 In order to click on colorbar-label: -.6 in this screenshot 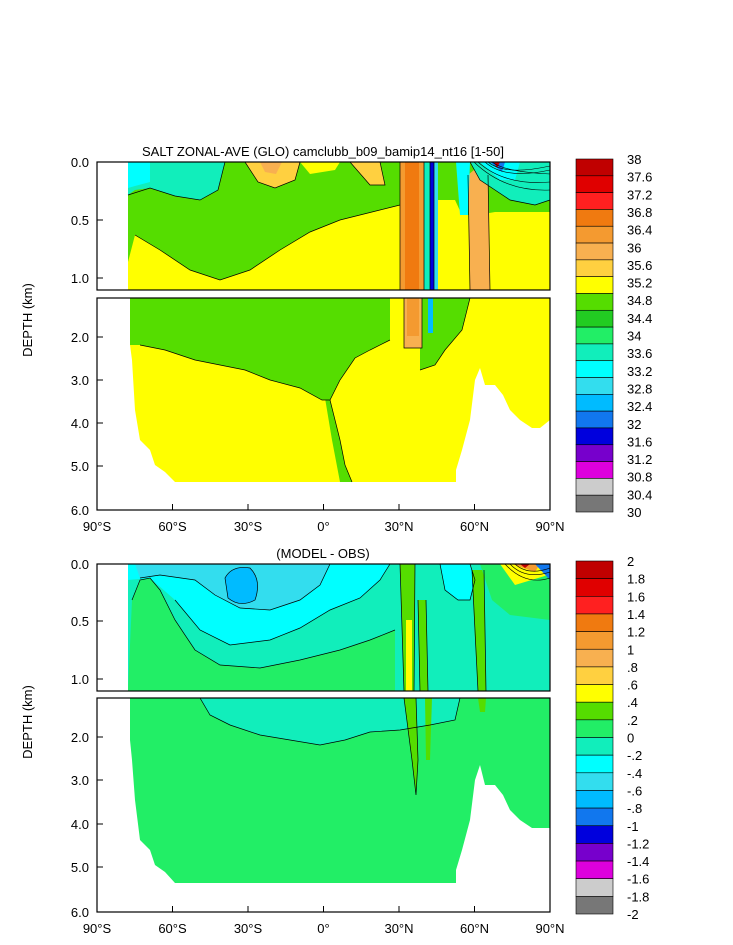, I will do `click(634, 790)`.